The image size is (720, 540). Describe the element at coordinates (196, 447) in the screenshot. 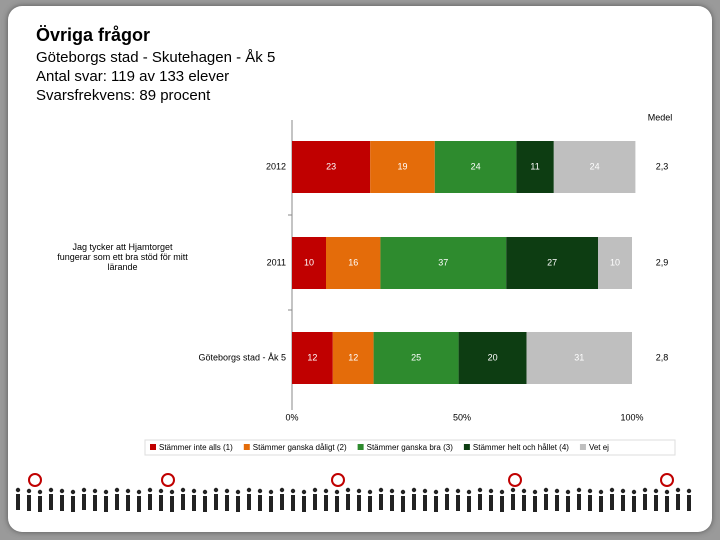

I see `legend-label: Stämmer inte alls (1)` at that location.